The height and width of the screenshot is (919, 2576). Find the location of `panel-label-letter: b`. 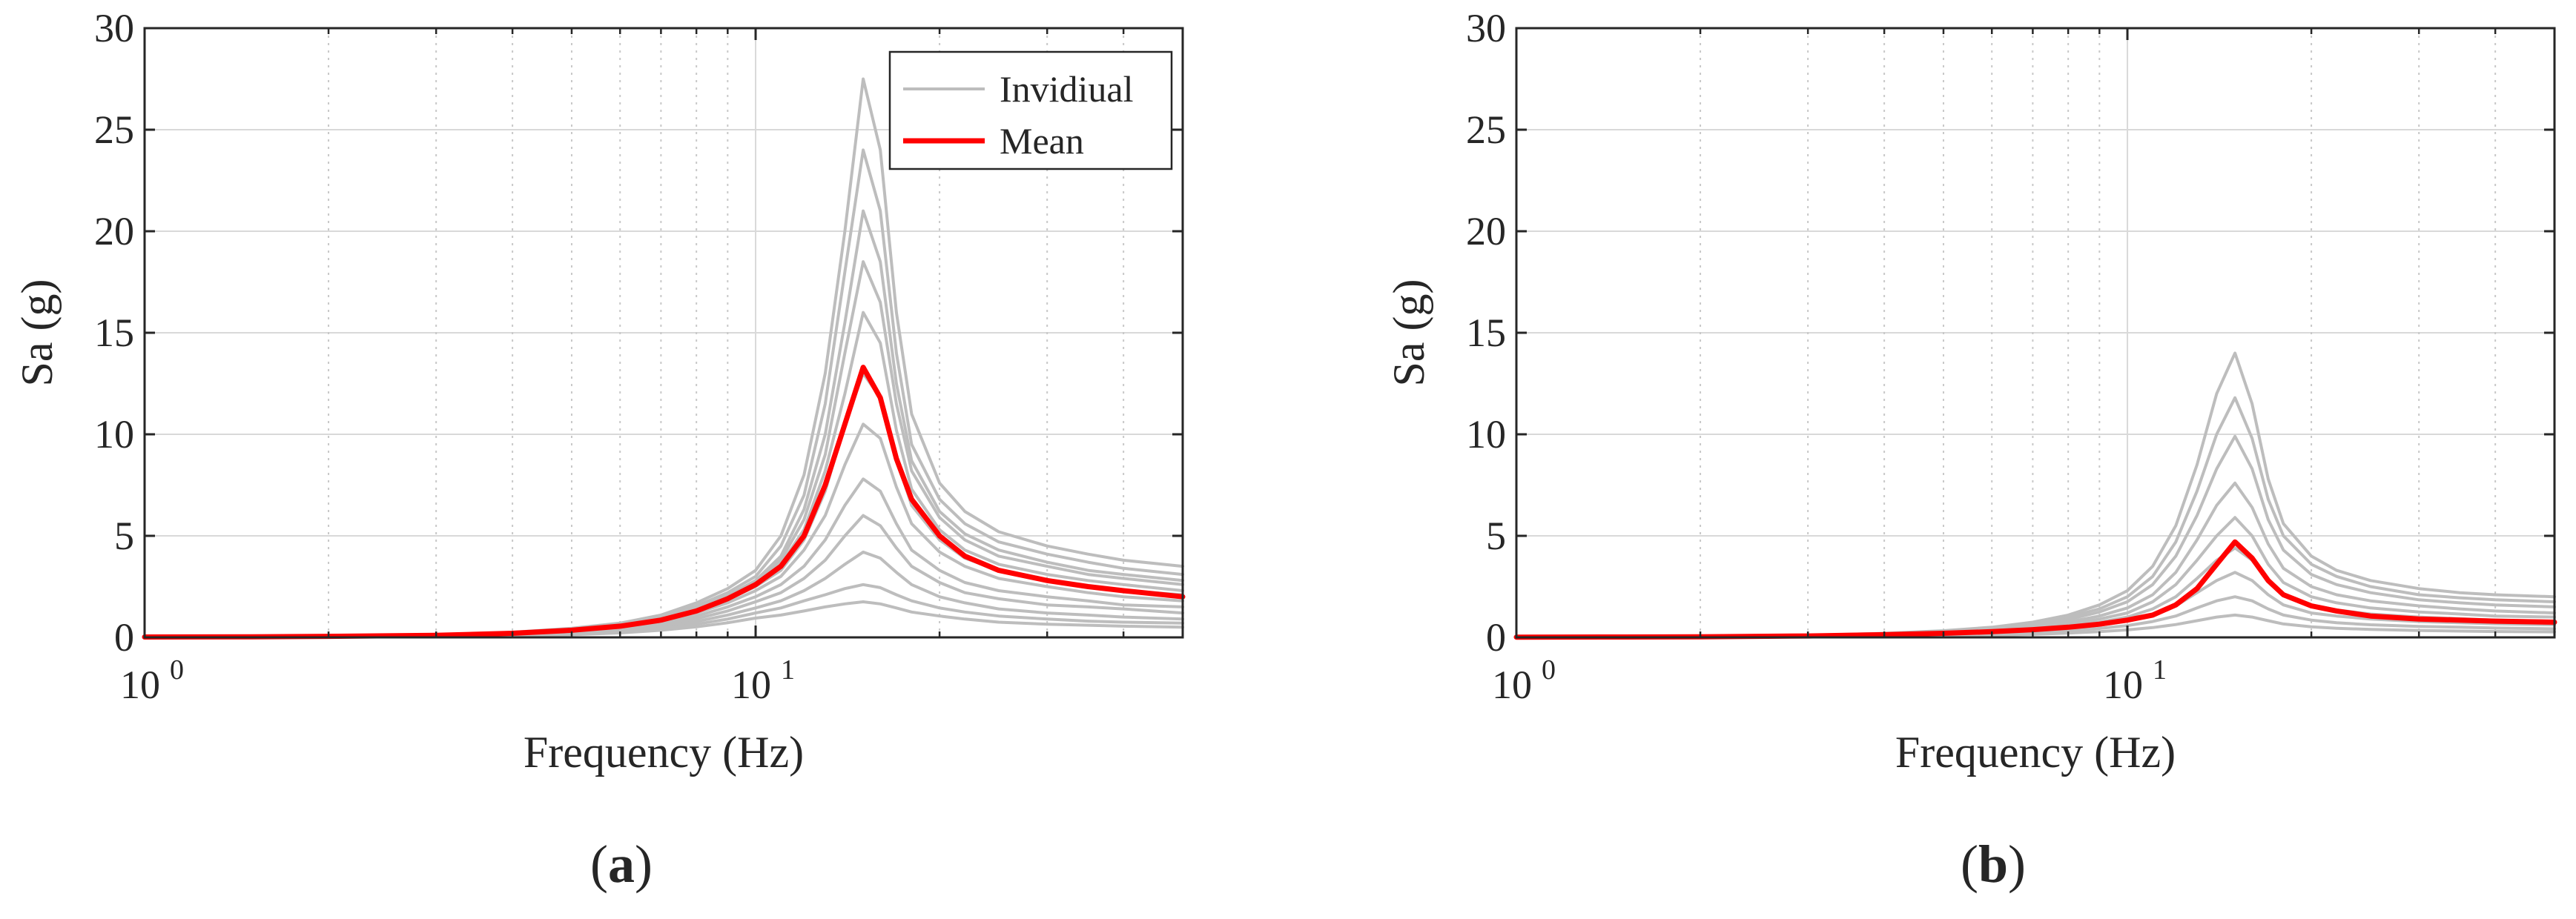

panel-label-letter: b is located at coordinates (1993, 864).